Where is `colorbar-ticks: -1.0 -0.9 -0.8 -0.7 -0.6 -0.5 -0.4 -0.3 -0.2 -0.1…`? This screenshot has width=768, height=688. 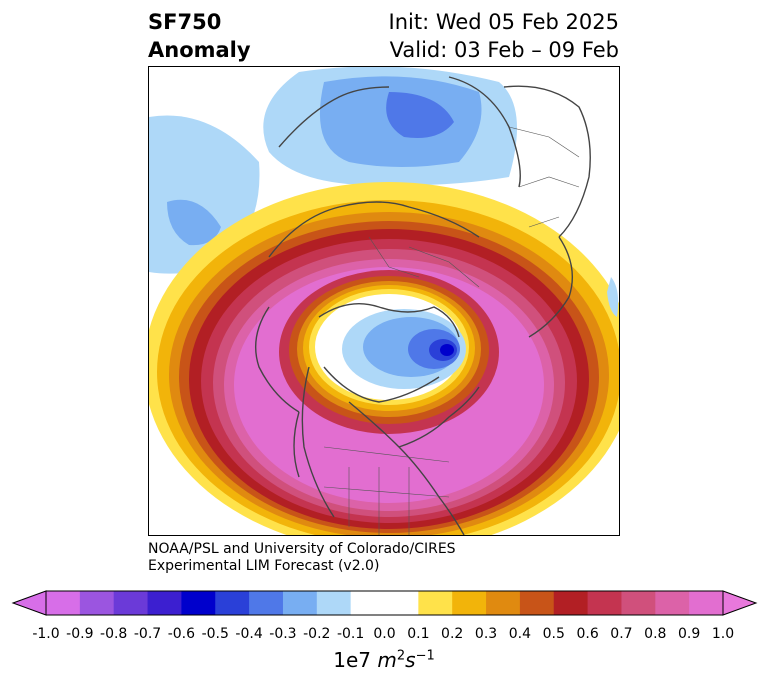 colorbar-ticks: -1.0 -0.9 -0.8 -0.7 -0.6 -0.5 -0.4 -0.3 -0.2 -0.1… is located at coordinates (384, 636).